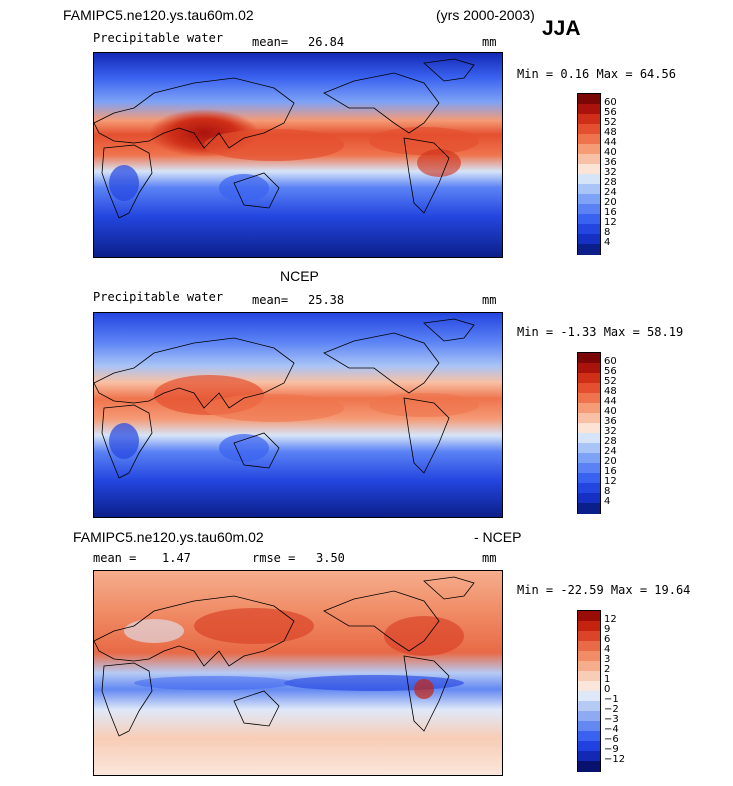  Describe the element at coordinates (610, 122) in the screenshot. I see `colorbar-tick-label: 52` at that location.